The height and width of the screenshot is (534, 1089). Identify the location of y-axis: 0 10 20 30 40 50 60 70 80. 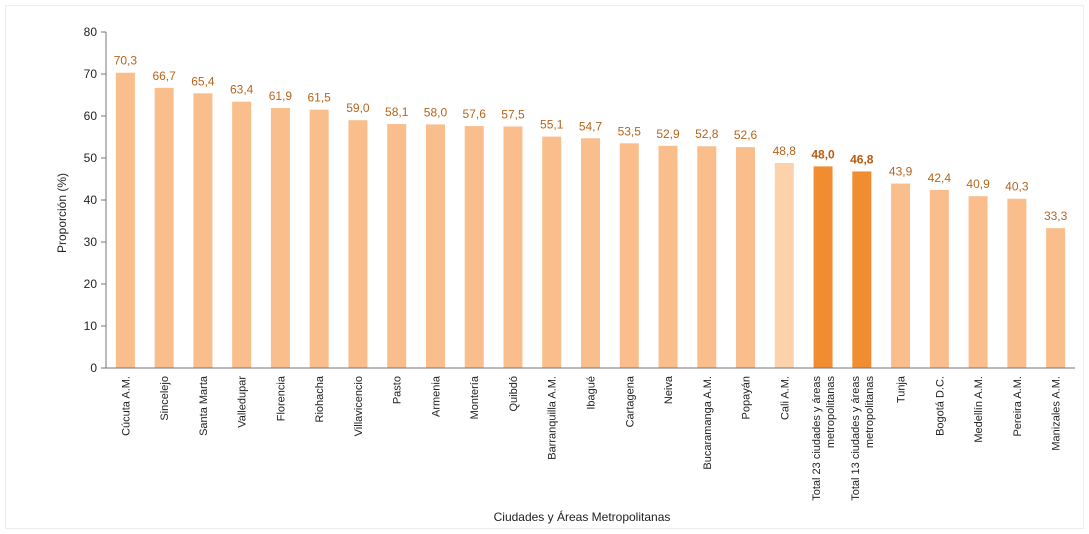
(95, 200).